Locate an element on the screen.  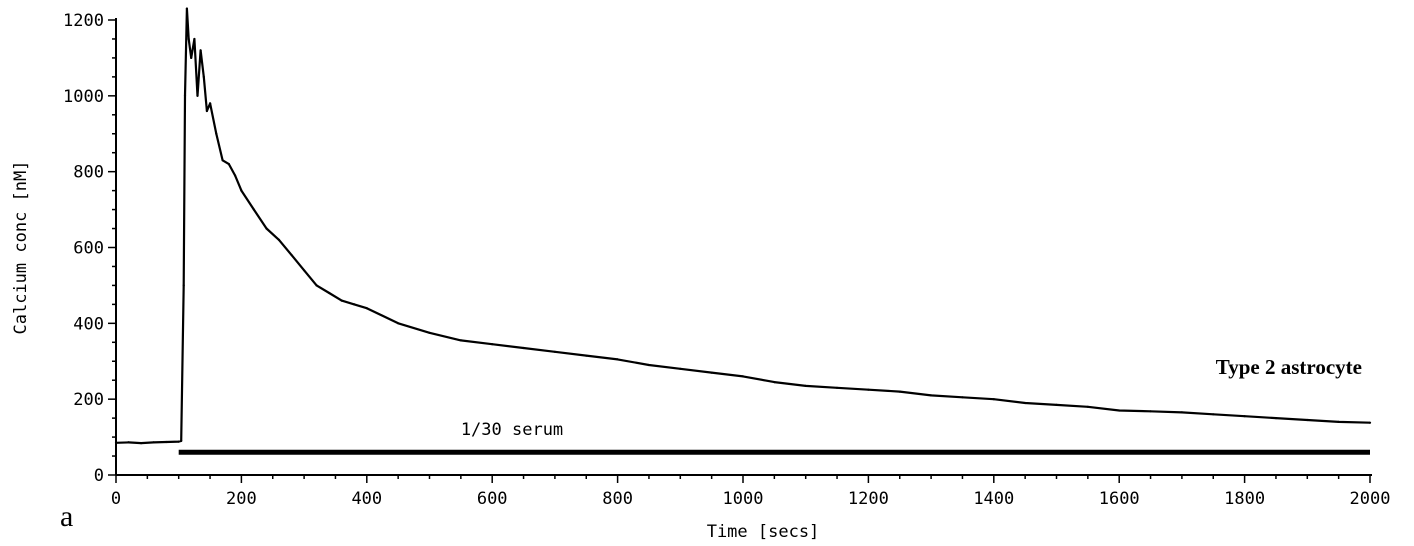
x-tick-group: 0 200 400 600 800 1000 1200 1400 1600 1800 2000 is located at coordinates (751, 492).